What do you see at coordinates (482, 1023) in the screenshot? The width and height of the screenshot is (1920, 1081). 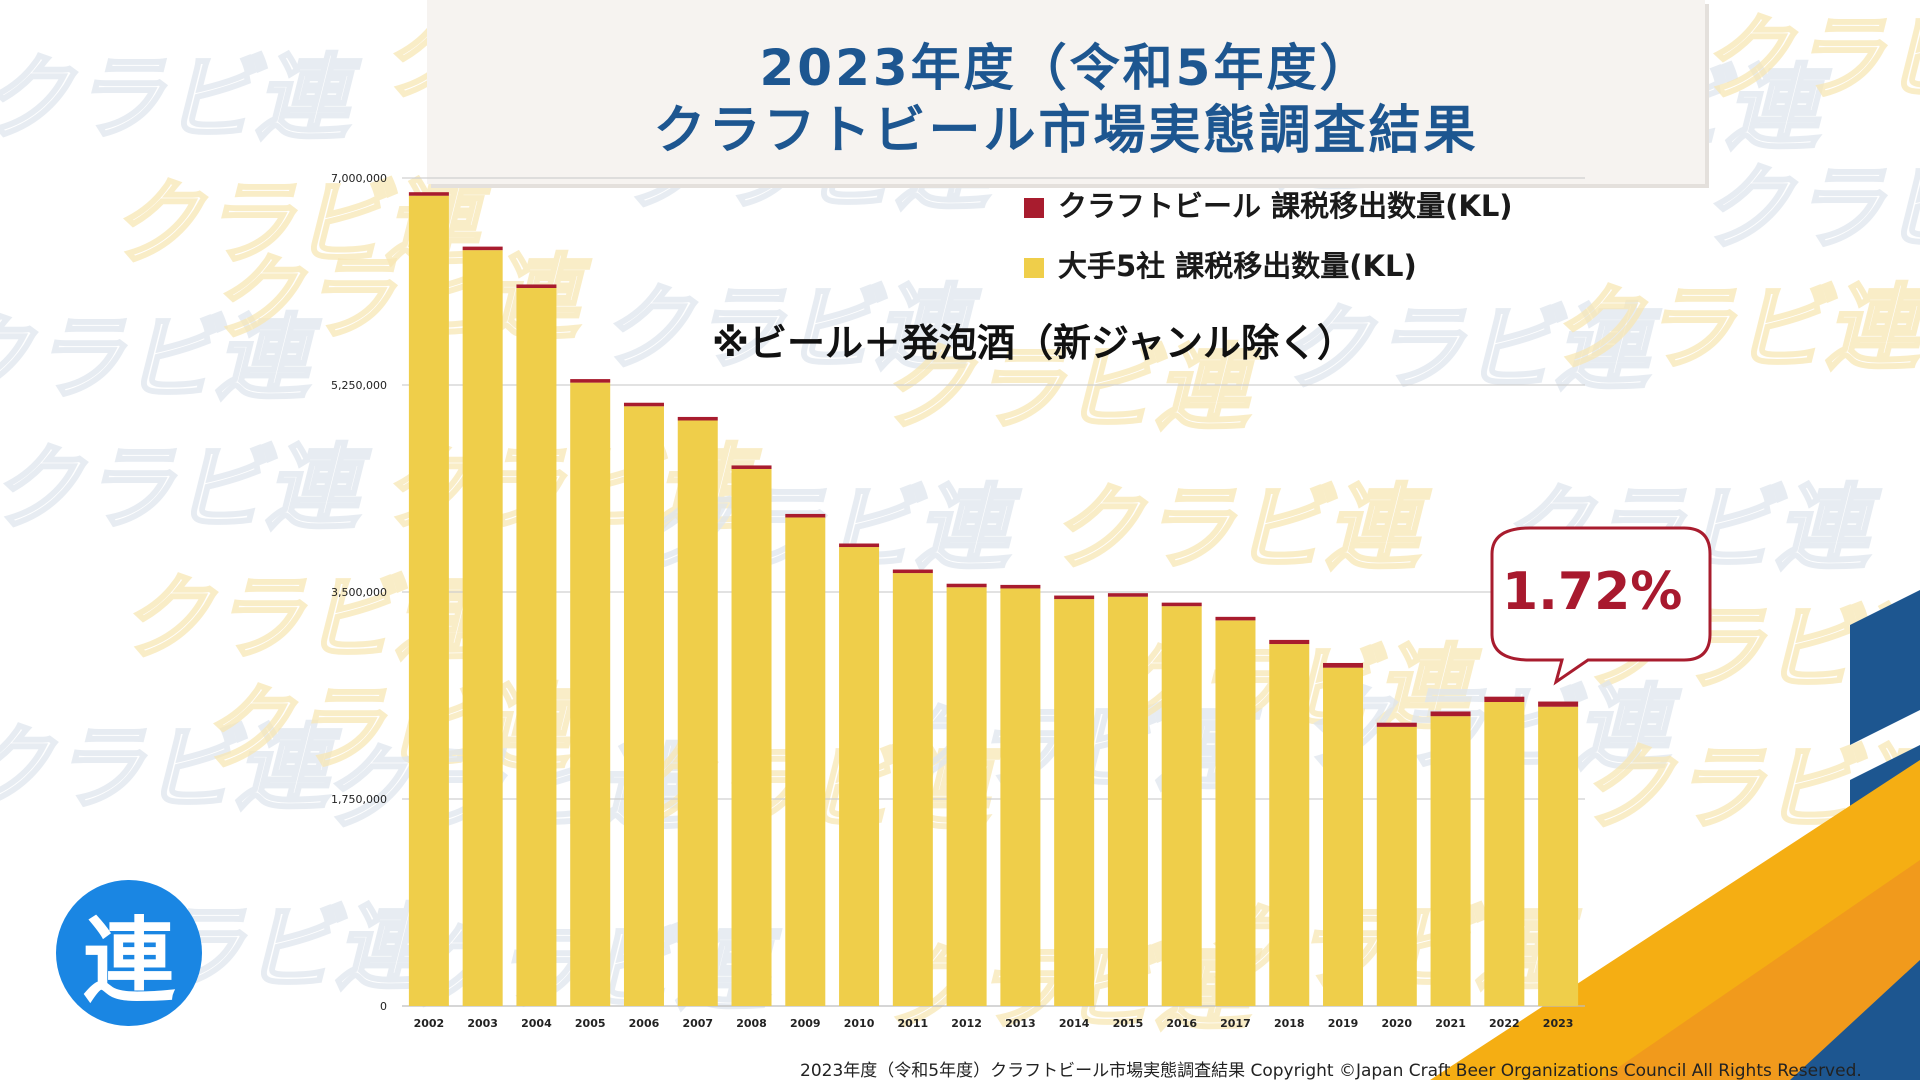 I see `x-tick-label: 2003` at bounding box center [482, 1023].